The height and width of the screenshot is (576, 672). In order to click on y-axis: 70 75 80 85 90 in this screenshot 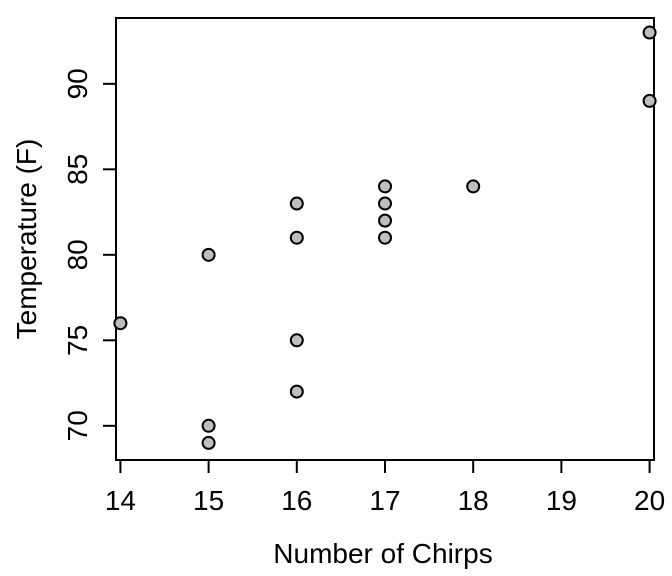, I will do `click(89, 254)`.